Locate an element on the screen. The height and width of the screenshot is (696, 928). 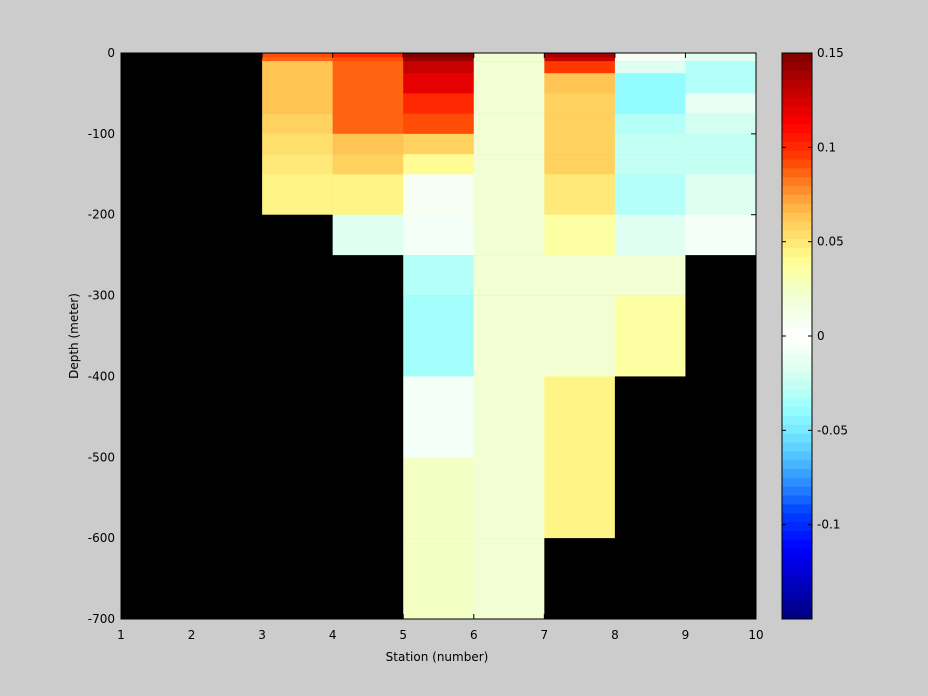
x-axis-label: Station (number) is located at coordinates (437, 657).